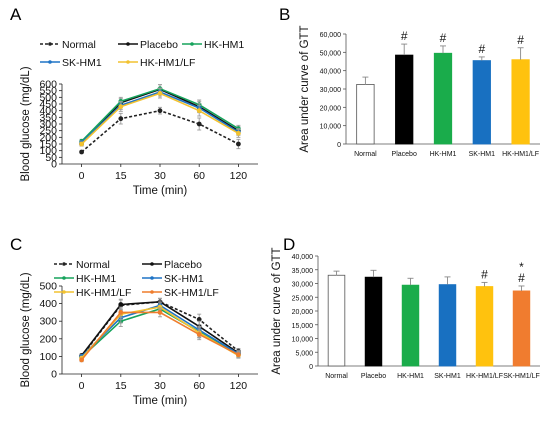  What do you see at coordinates (160, 176) in the screenshot?
I see `x-tick-label: 30` at bounding box center [160, 176].